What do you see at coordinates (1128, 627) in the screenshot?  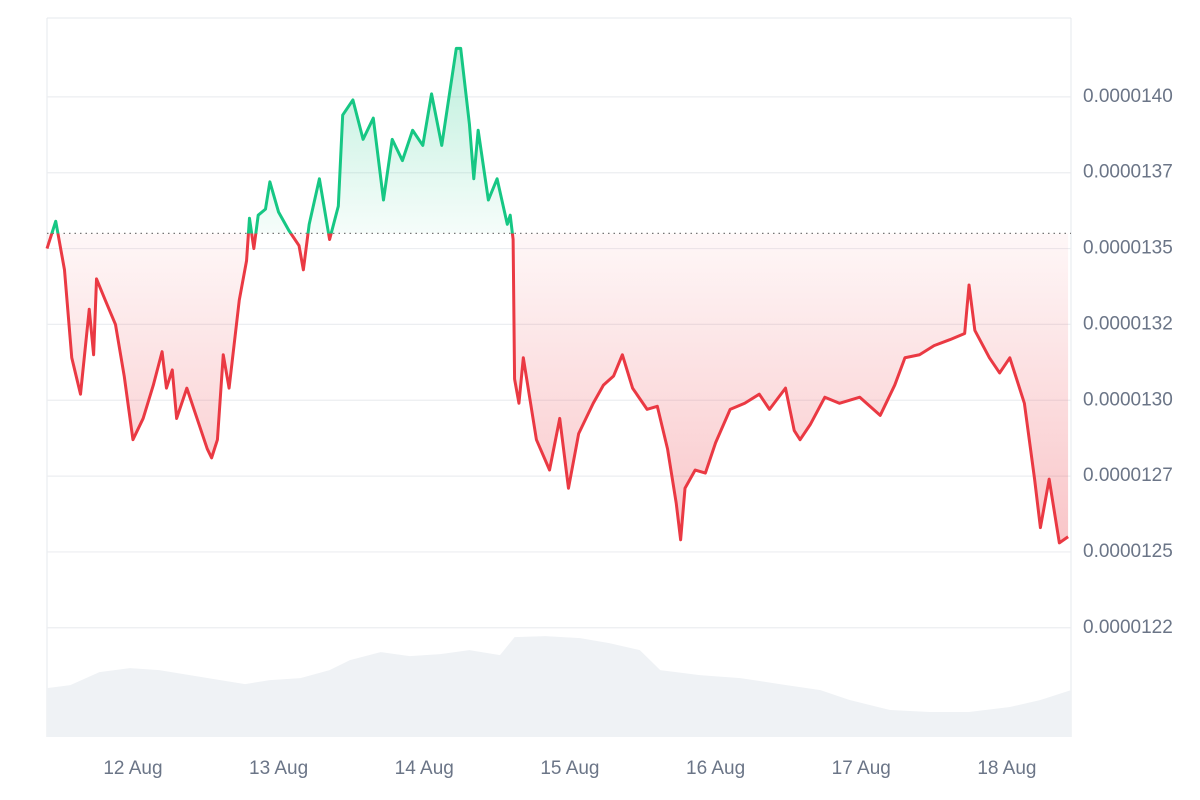 I see `y-tick-label: 0.0000122` at bounding box center [1128, 627].